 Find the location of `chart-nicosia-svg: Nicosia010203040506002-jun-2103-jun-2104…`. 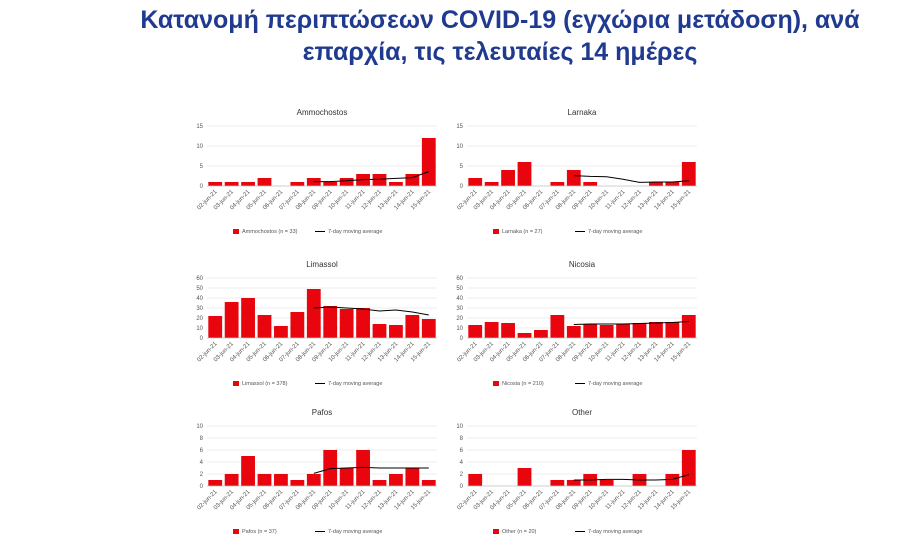

chart-nicosia-svg: Nicosia010203040506002-jun-2103-jun-2104… is located at coordinates (576, 323).